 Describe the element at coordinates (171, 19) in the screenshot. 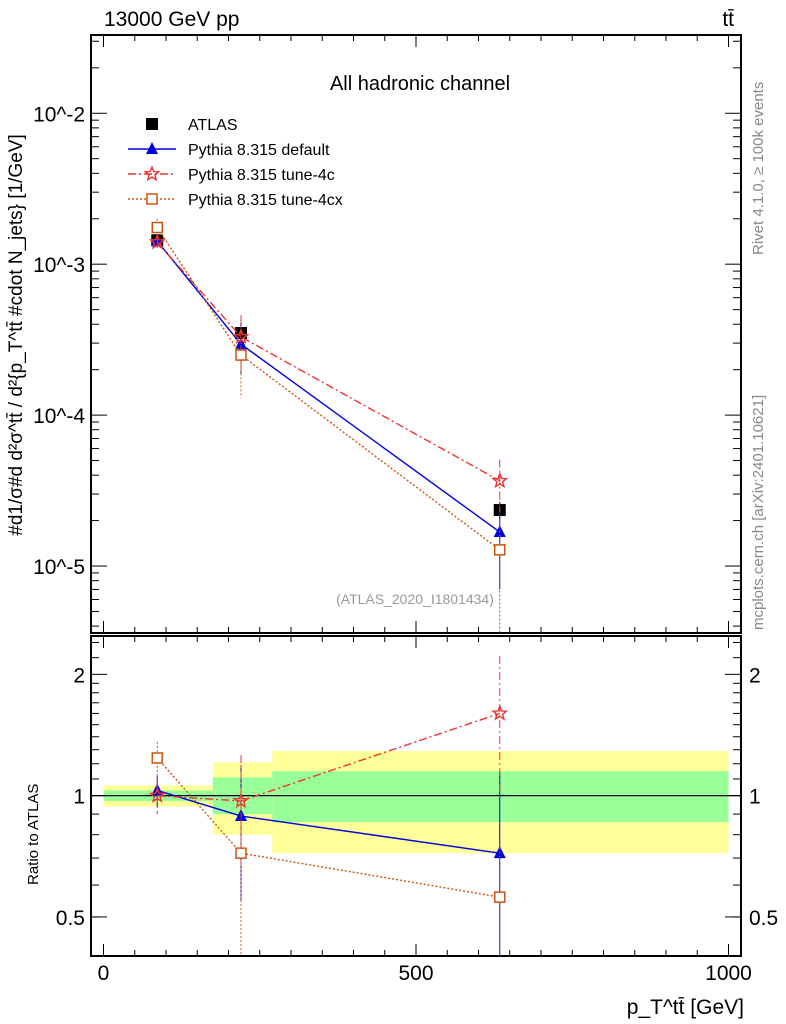

I see `header-process: 13000 GeV pp` at that location.